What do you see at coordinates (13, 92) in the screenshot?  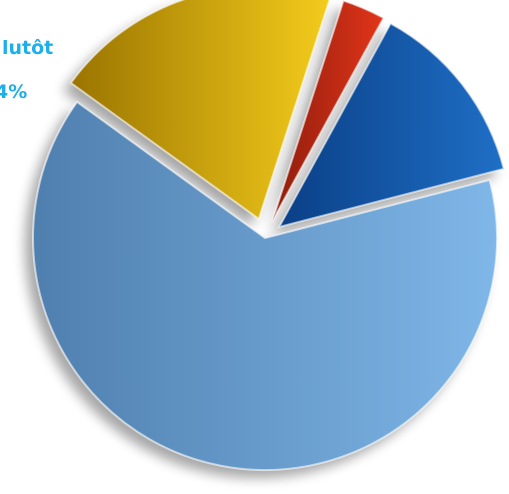 I see `slice-label-line2: 4%` at bounding box center [13, 92].